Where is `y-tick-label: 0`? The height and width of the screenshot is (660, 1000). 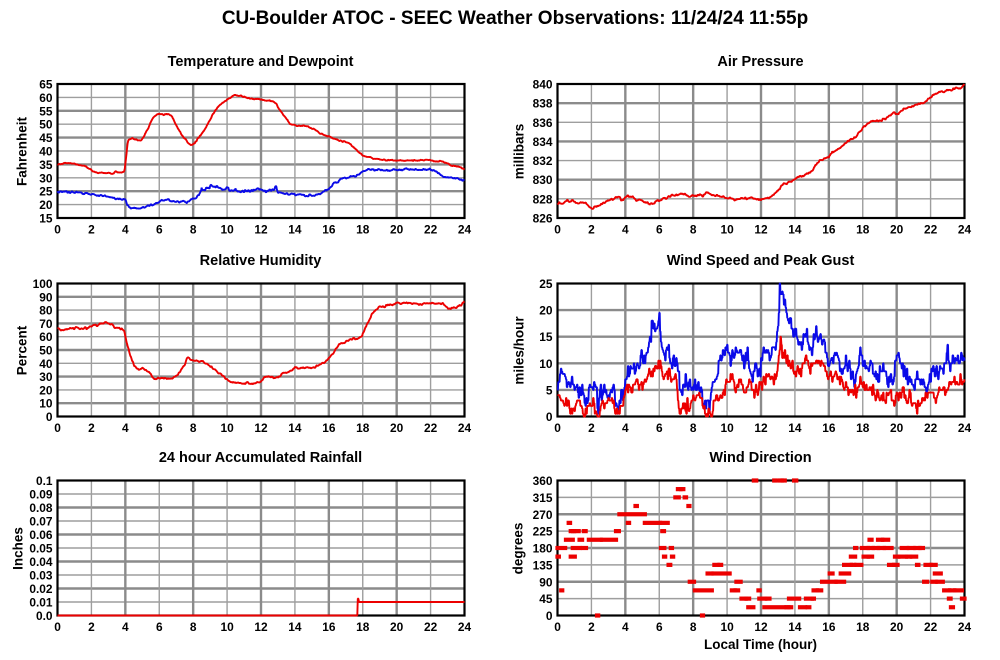 y-tick-label: 0 is located at coordinates (49, 417).